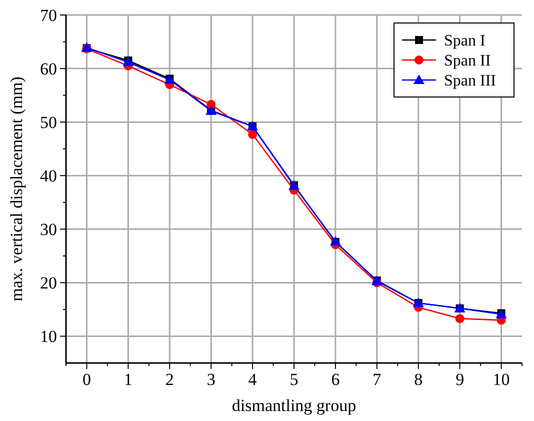 The width and height of the screenshot is (534, 421). What do you see at coordinates (377, 379) in the screenshot?
I see `x-tick-label: 7` at bounding box center [377, 379].